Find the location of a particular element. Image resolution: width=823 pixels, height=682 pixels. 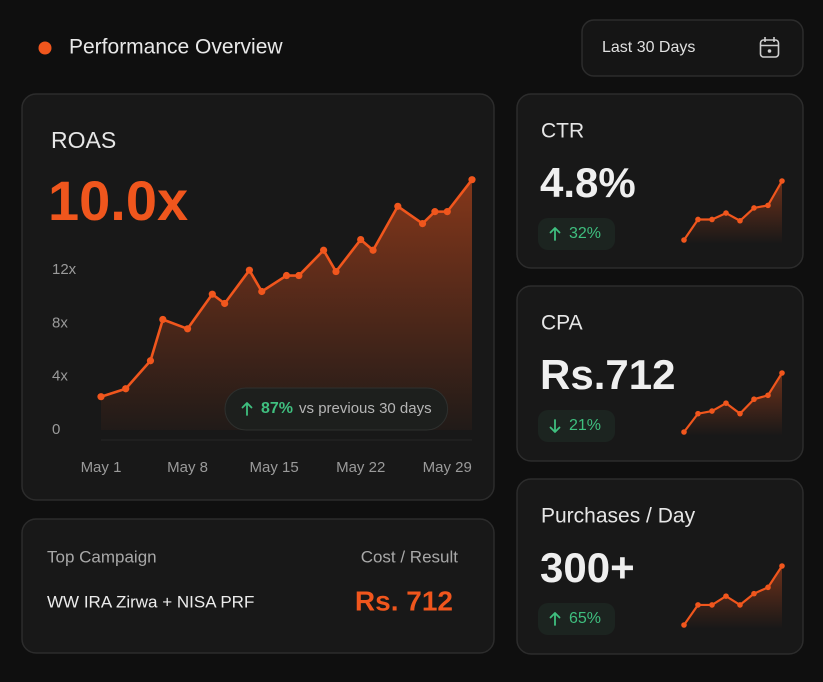

metric-value: Rs. 712 is located at coordinates (404, 600).